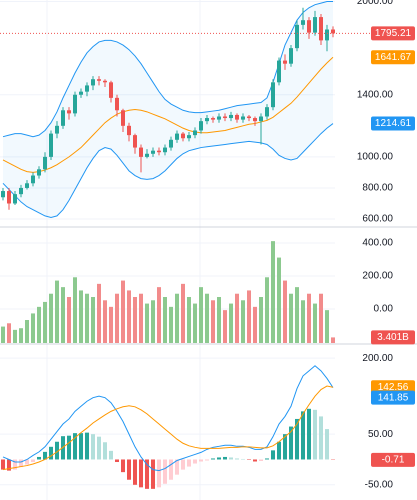 The image size is (417, 500). I want to click on y-tick-label: 400.00, so click(377, 243).